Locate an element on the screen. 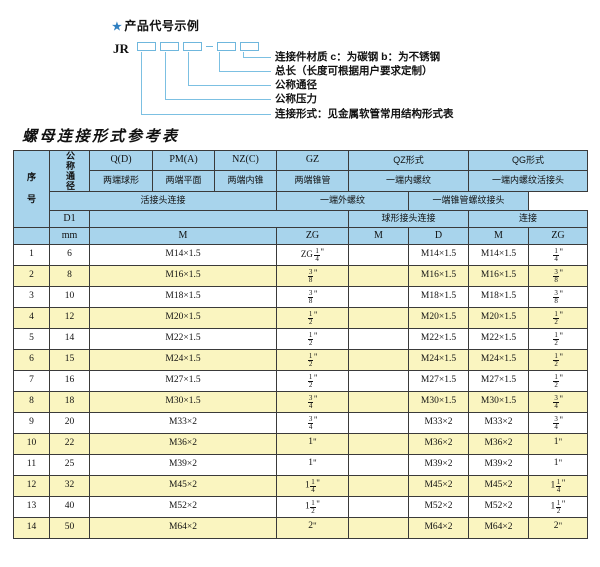  header-d1-blank is located at coordinates (219, 219).